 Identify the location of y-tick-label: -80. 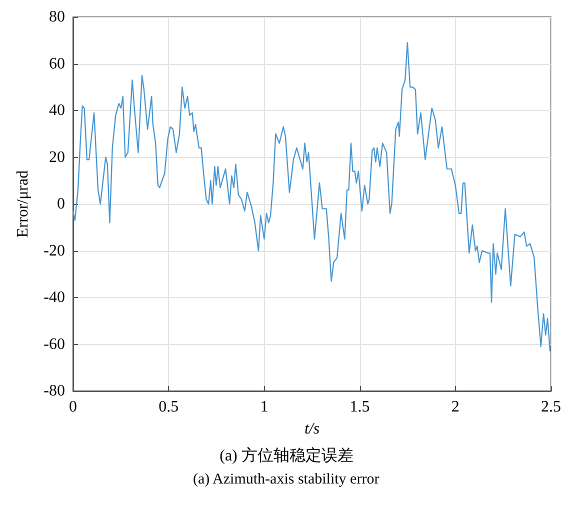
(54, 391).